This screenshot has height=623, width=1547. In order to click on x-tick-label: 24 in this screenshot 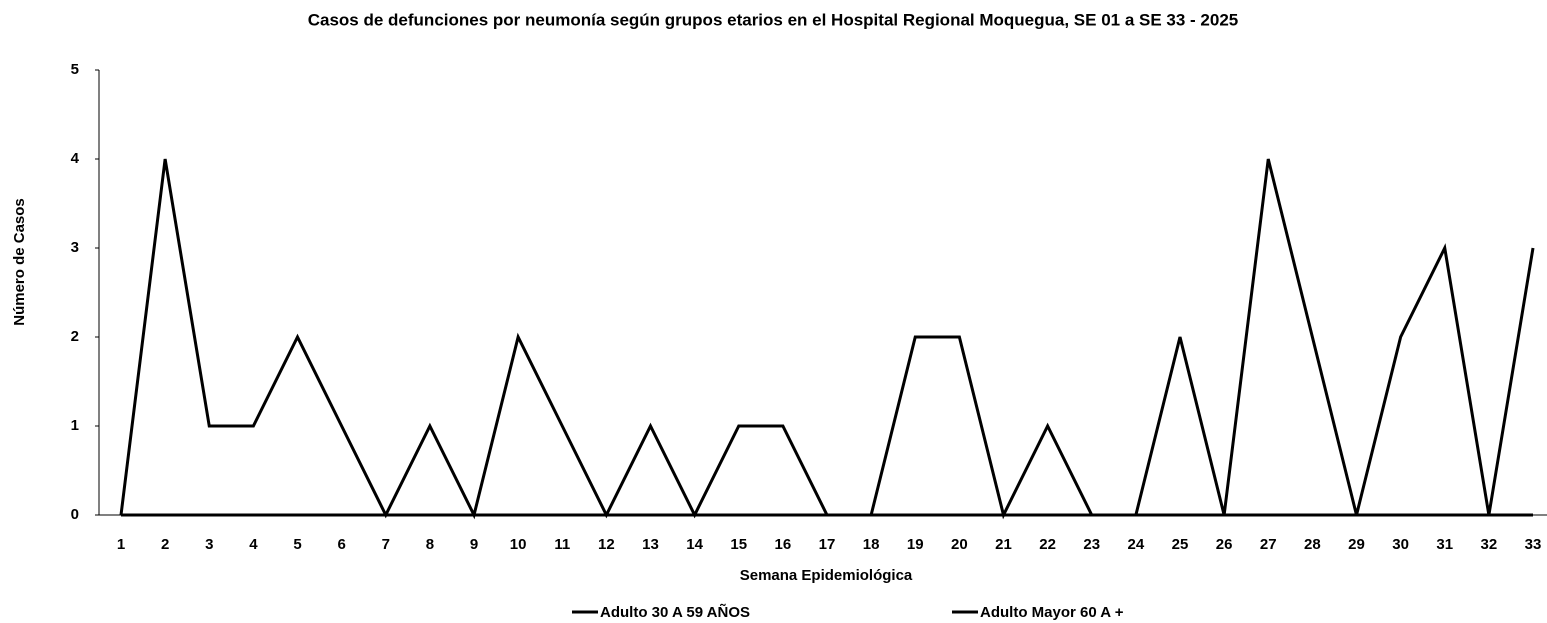, I will do `click(1136, 544)`.